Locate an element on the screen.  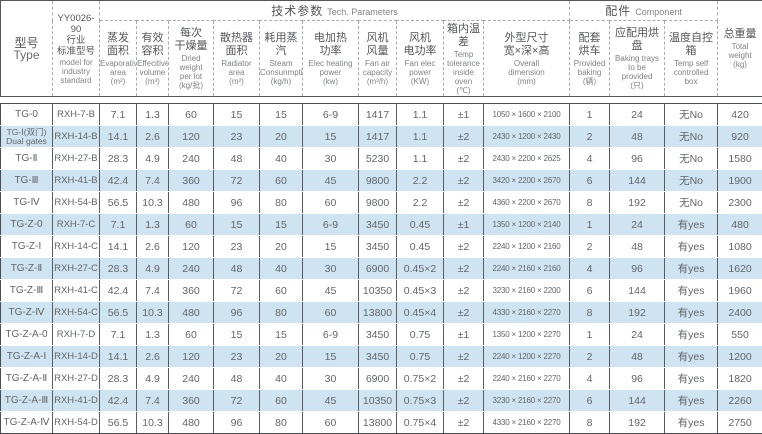
cell: 20 is located at coordinates (281, 136).